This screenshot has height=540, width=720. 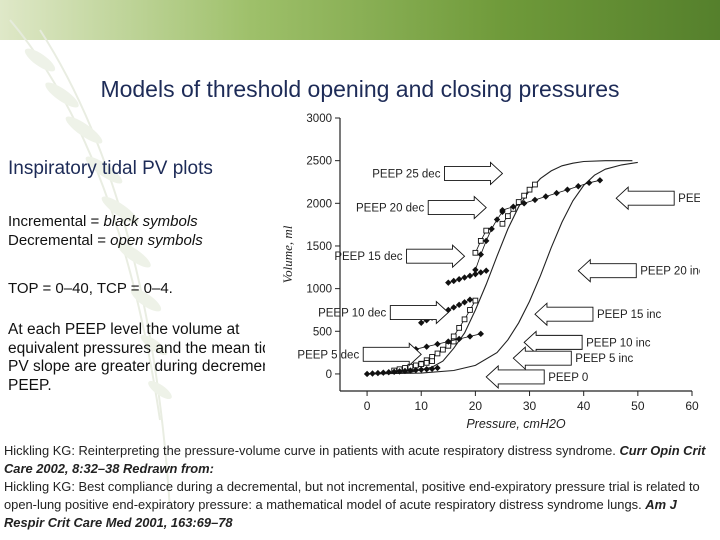 What do you see at coordinates (604, 359) in the screenshot?
I see `peep-5-inc-label: PEEP 5 inc` at bounding box center [604, 359].